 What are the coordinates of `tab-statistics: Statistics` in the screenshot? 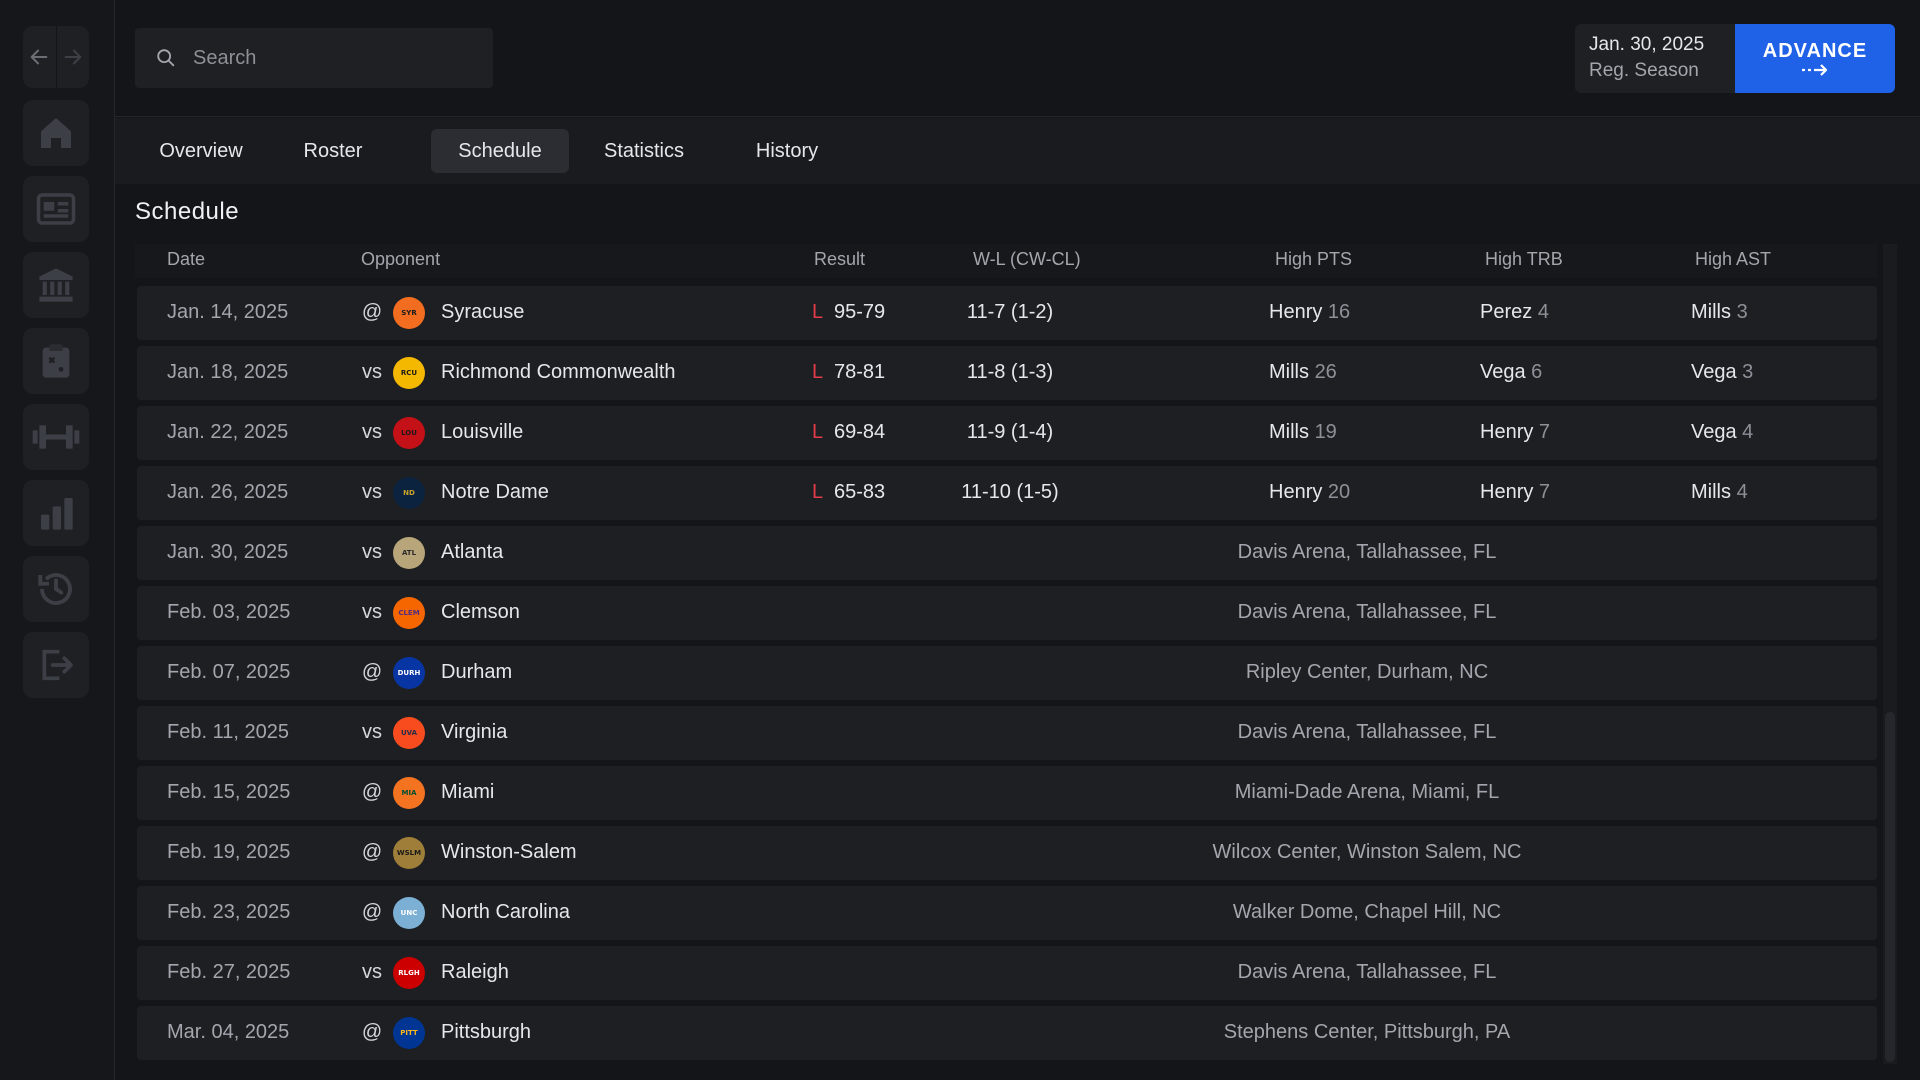 It's located at (644, 150).